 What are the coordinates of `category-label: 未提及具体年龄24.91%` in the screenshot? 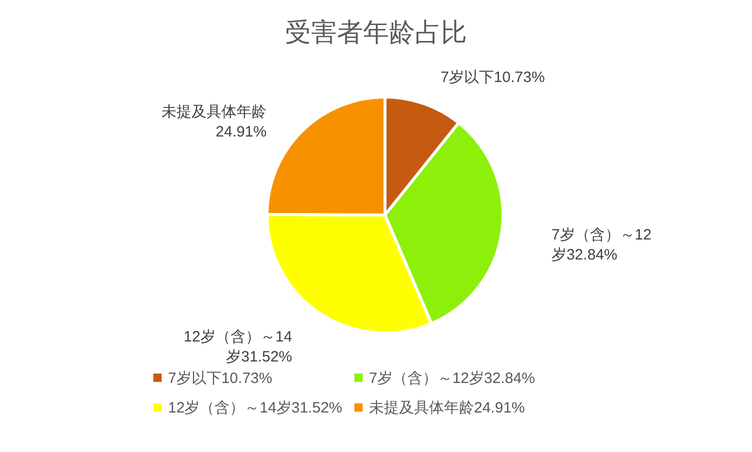 It's located at (447, 408).